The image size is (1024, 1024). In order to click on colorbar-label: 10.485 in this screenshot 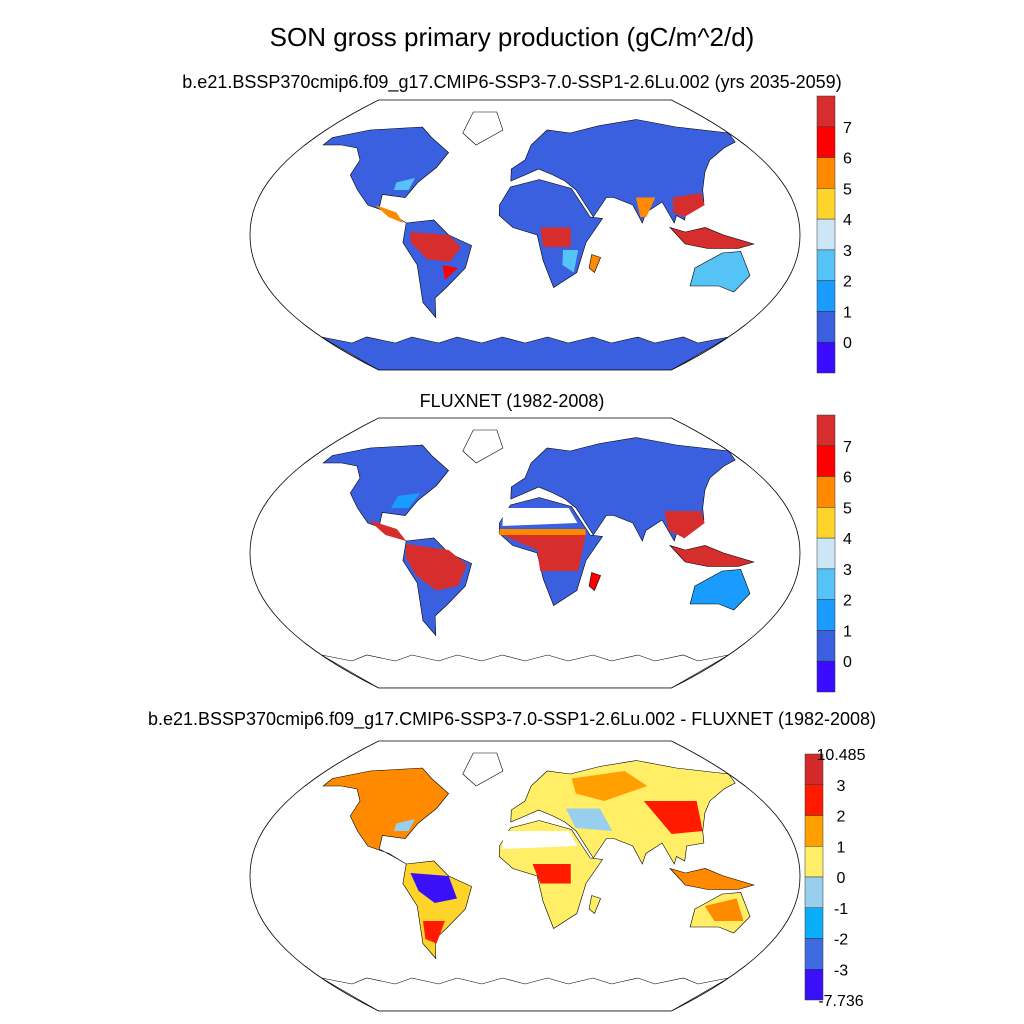, I will do `click(841, 755)`.